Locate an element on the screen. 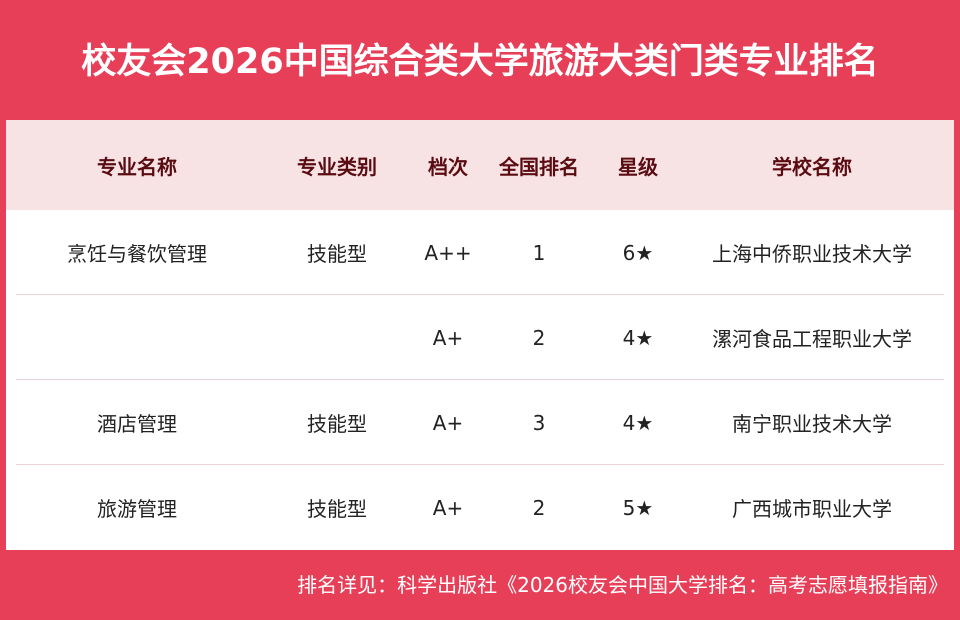  cell-national-rank: 3 is located at coordinates (539, 422).